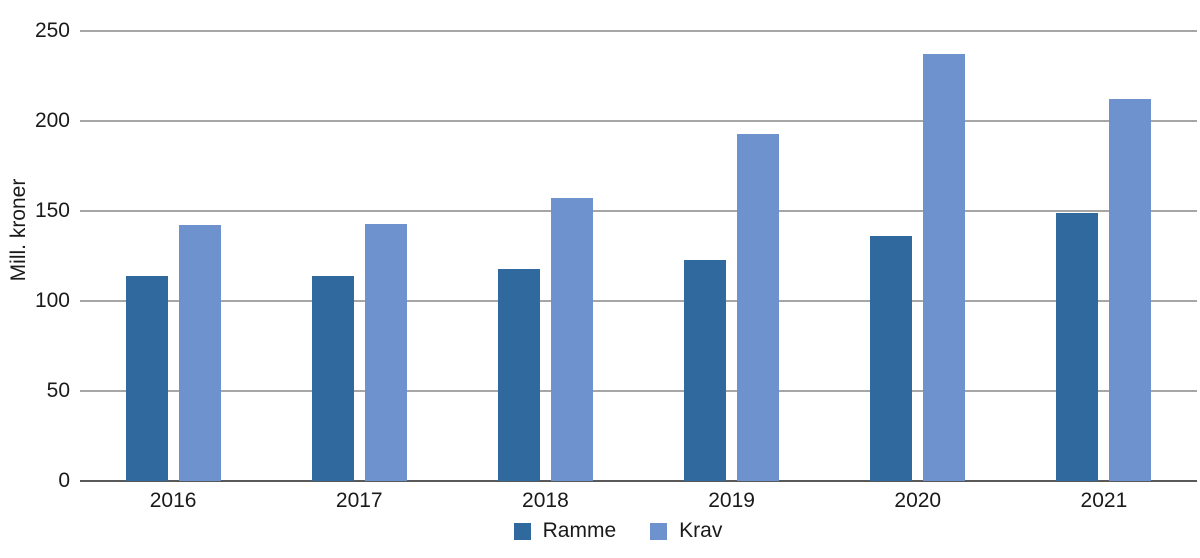  Describe the element at coordinates (659, 531) in the screenshot. I see `legend-swatch-krav-icon` at that location.